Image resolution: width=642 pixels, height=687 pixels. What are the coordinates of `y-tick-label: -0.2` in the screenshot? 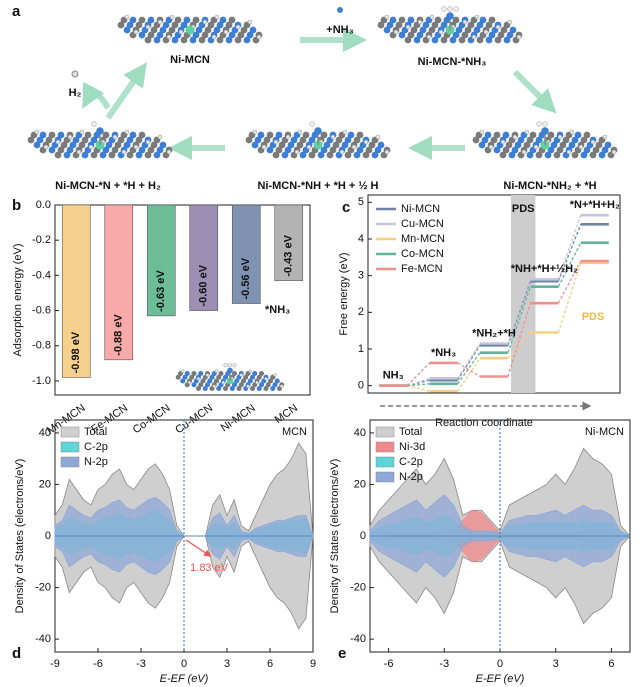 It's located at (41, 240).